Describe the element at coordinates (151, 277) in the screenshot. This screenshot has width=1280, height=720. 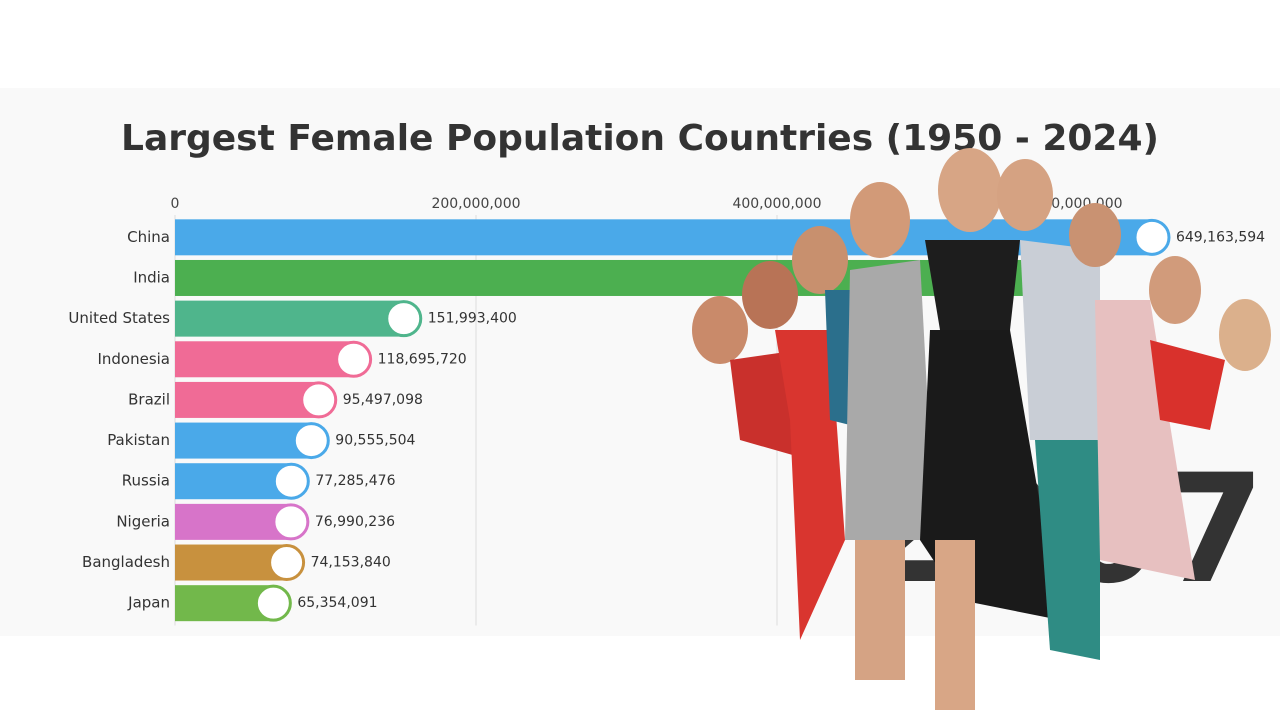
I see `category-label: India` at that location.